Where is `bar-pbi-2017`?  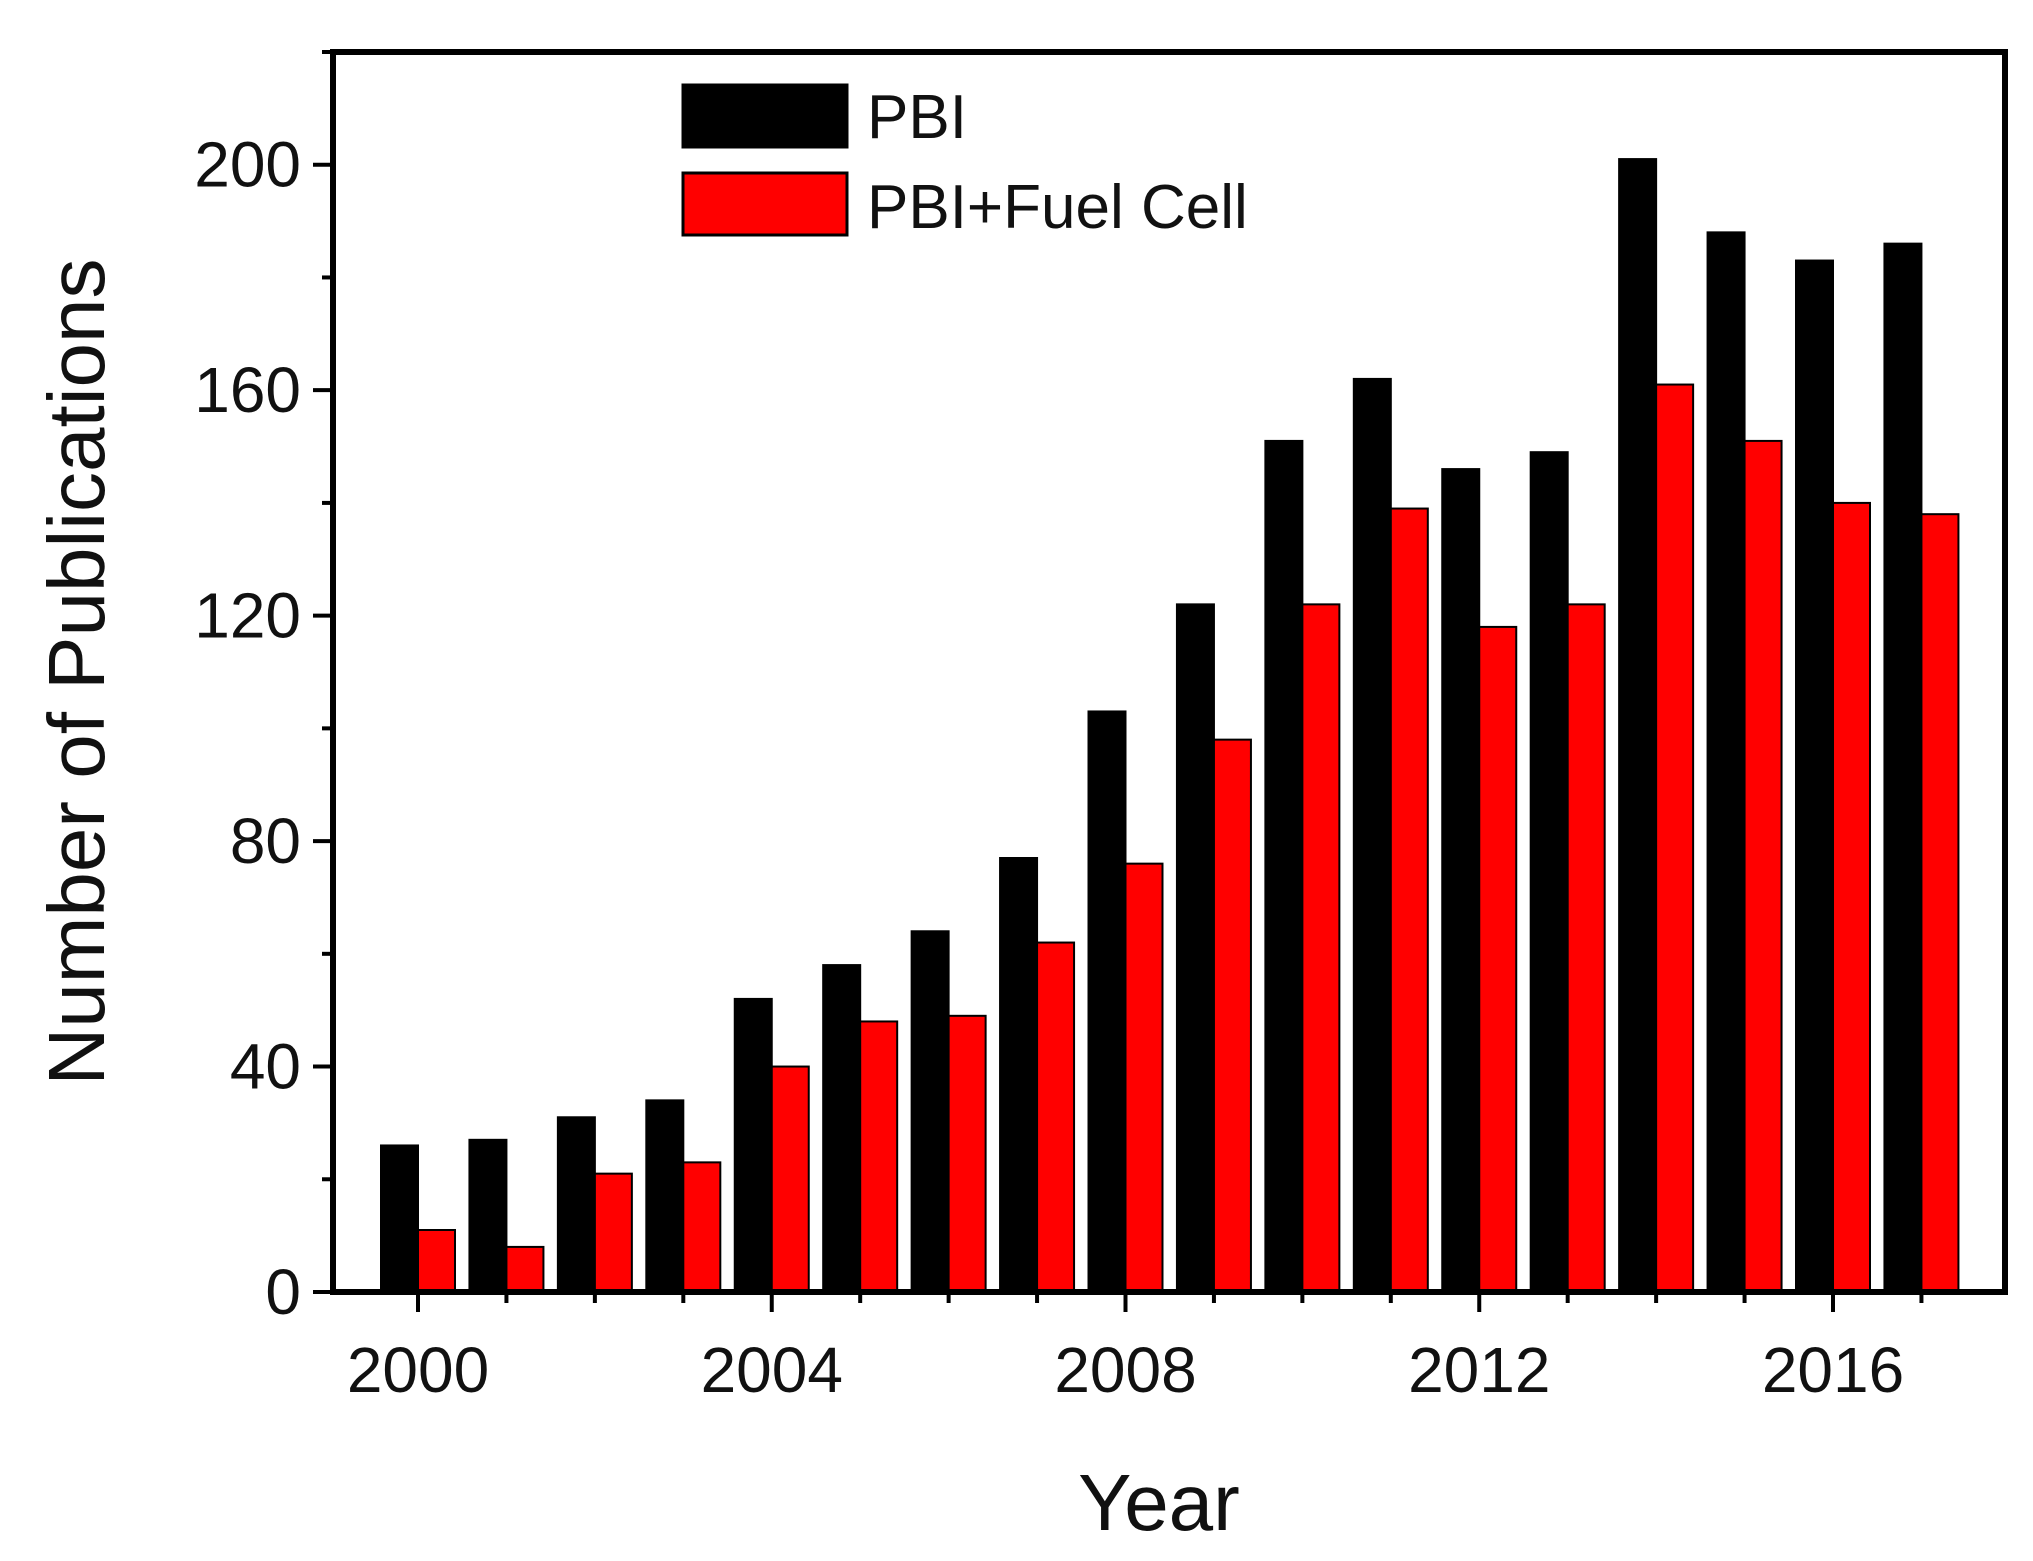 bar-pbi-2017 is located at coordinates (1903, 768).